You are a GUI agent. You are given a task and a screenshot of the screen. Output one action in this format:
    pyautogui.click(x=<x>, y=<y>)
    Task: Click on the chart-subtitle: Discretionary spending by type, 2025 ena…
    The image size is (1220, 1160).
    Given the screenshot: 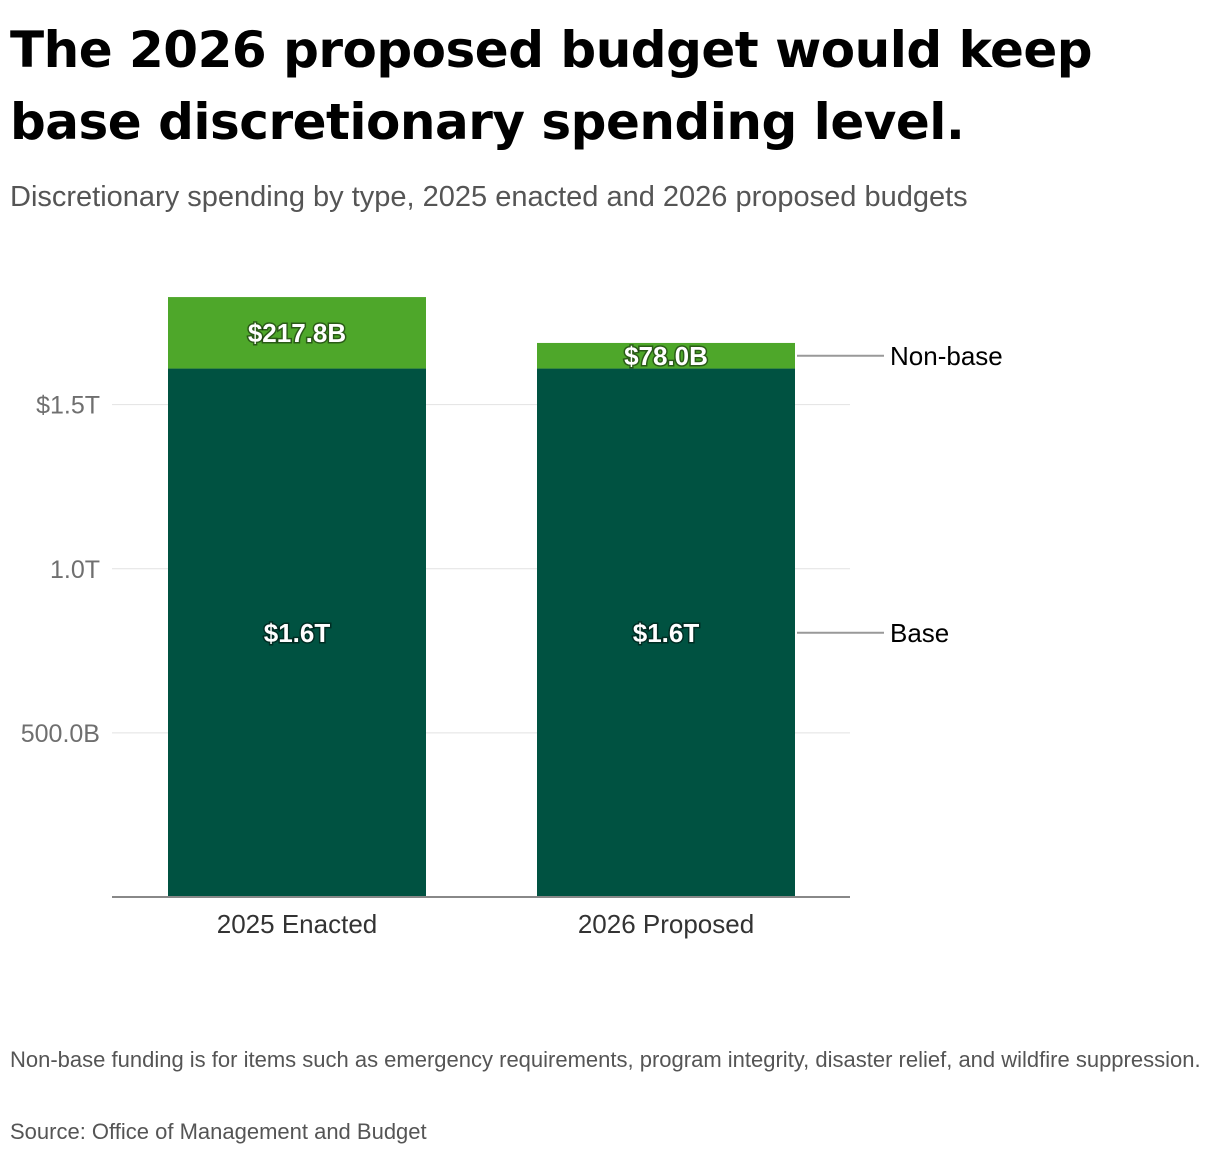 What is the action you would take?
    pyautogui.click(x=489, y=197)
    